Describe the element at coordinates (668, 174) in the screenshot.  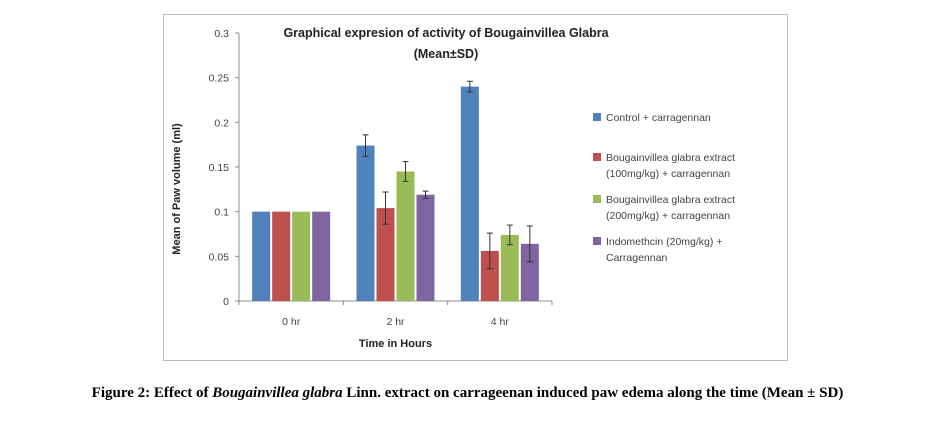
I see `legend-label: (100mg/kg) + carragennan` at that location.